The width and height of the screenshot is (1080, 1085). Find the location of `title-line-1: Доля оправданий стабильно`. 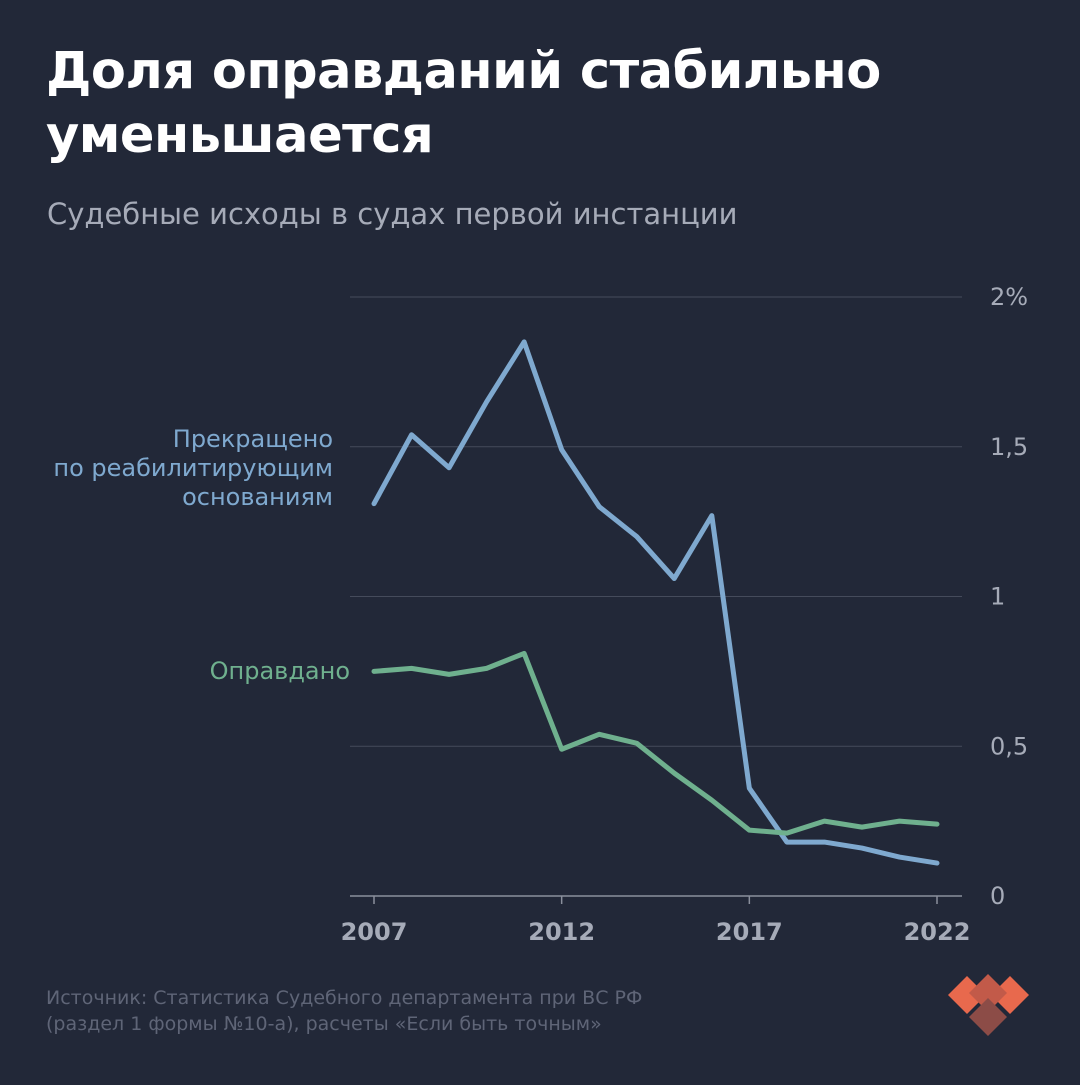

title-line-1: Доля оправданий стабильно is located at coordinates (463, 71).